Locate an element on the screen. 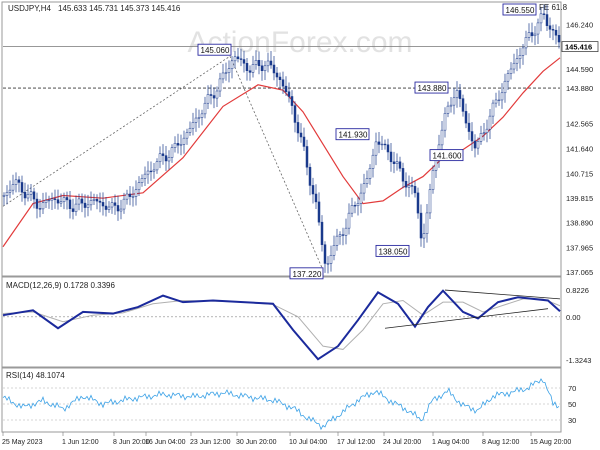 This screenshot has width=600, height=450. time-tick-label: 8 Aug 12:00 is located at coordinates (500, 442).